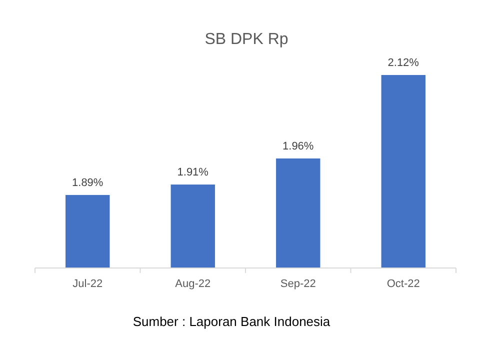 The image size is (493, 349). Describe the element at coordinates (246, 39) in the screenshot. I see `chart-title: SB DPK Rp` at that location.